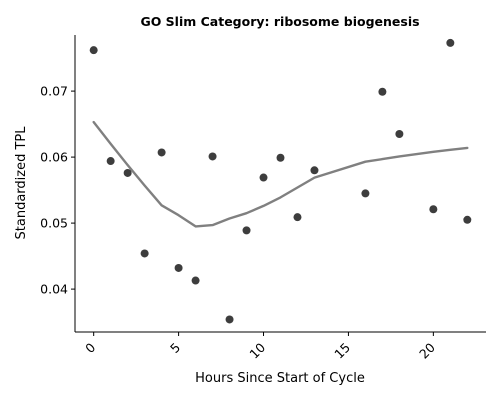 The height and width of the screenshot is (404, 500). I want to click on y-axis-label: Standardized TPL, so click(21, 183).